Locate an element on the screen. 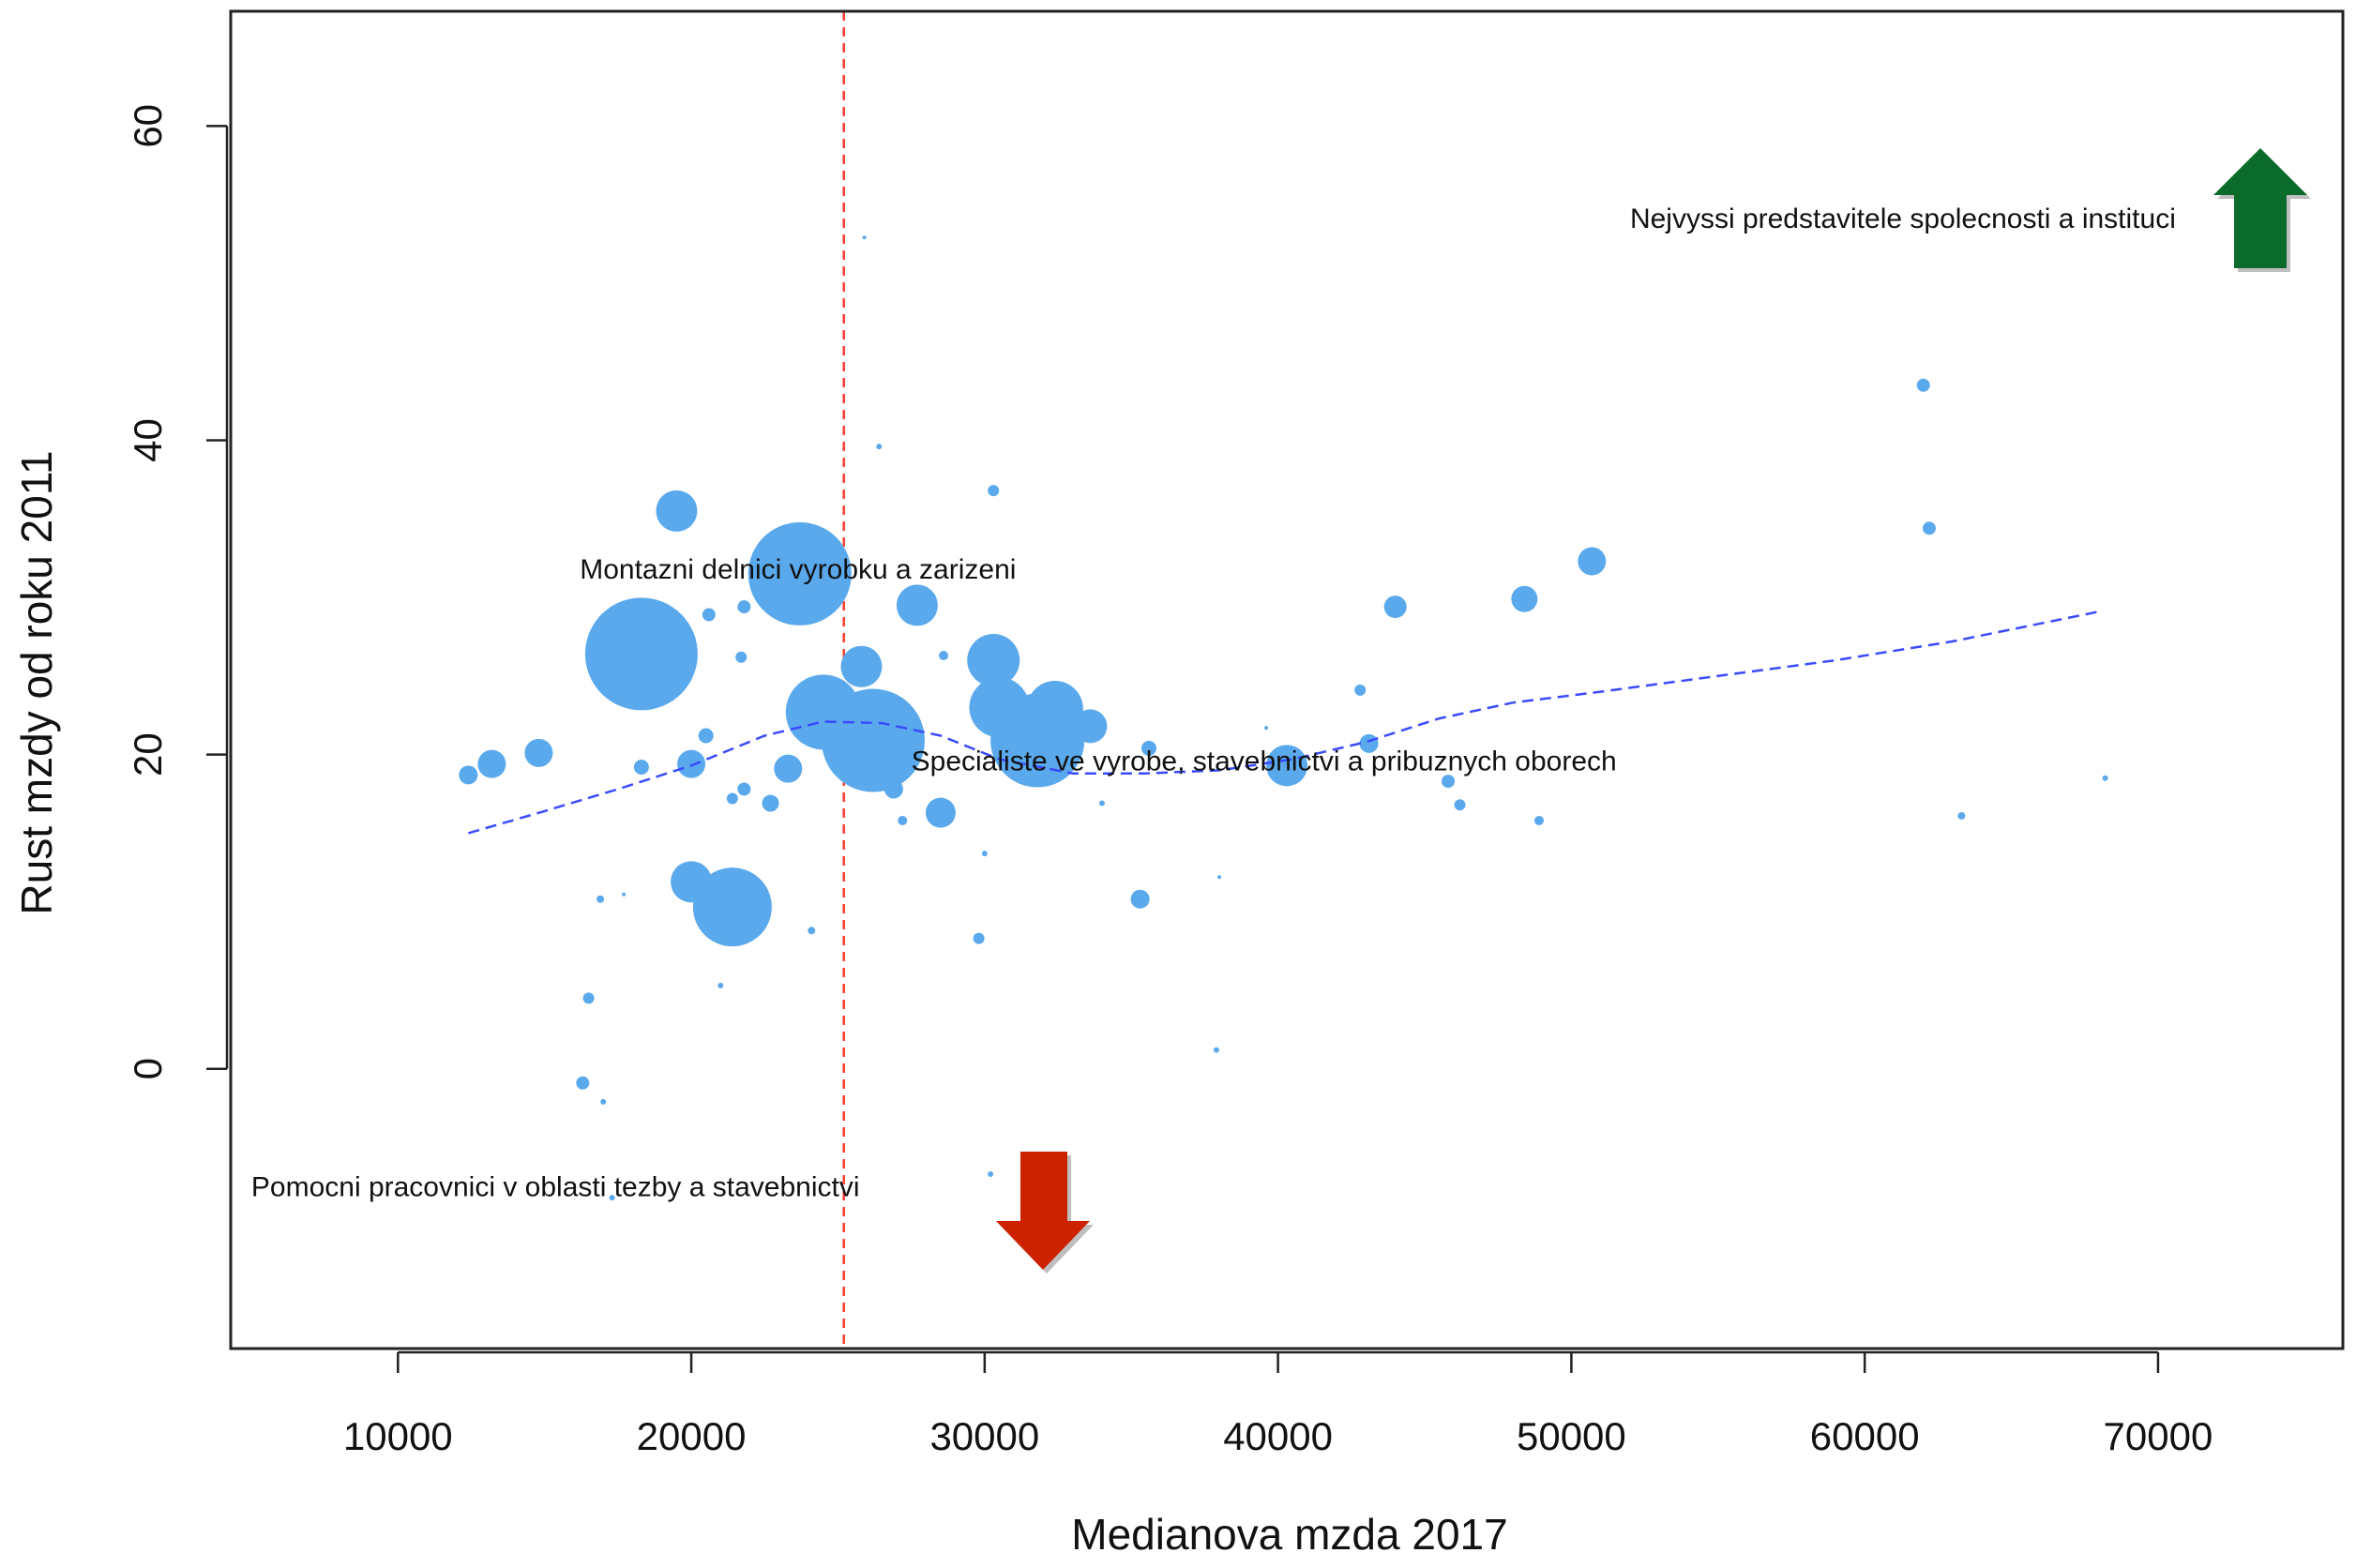 The height and width of the screenshot is (1568, 2356). x-tick-label: 40000 is located at coordinates (1278, 1436).